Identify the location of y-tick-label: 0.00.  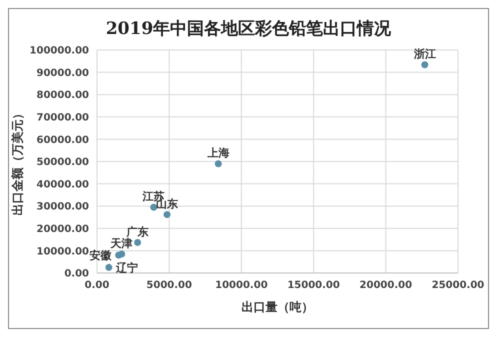
(77, 274).